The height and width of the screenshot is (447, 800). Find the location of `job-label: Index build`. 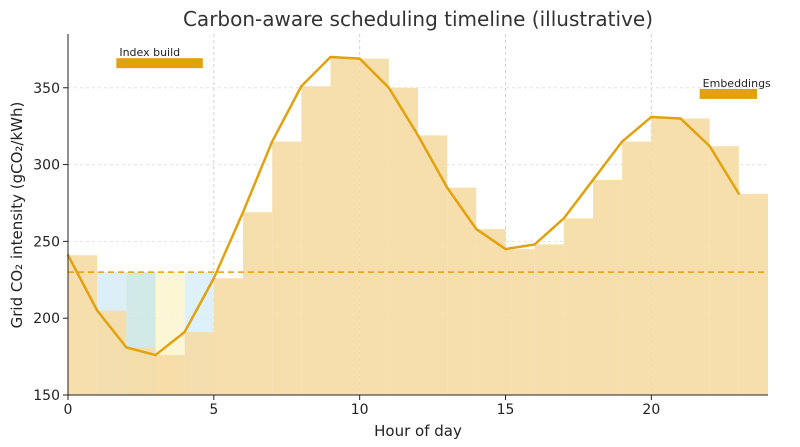

job-label: Index build is located at coordinates (149, 52).